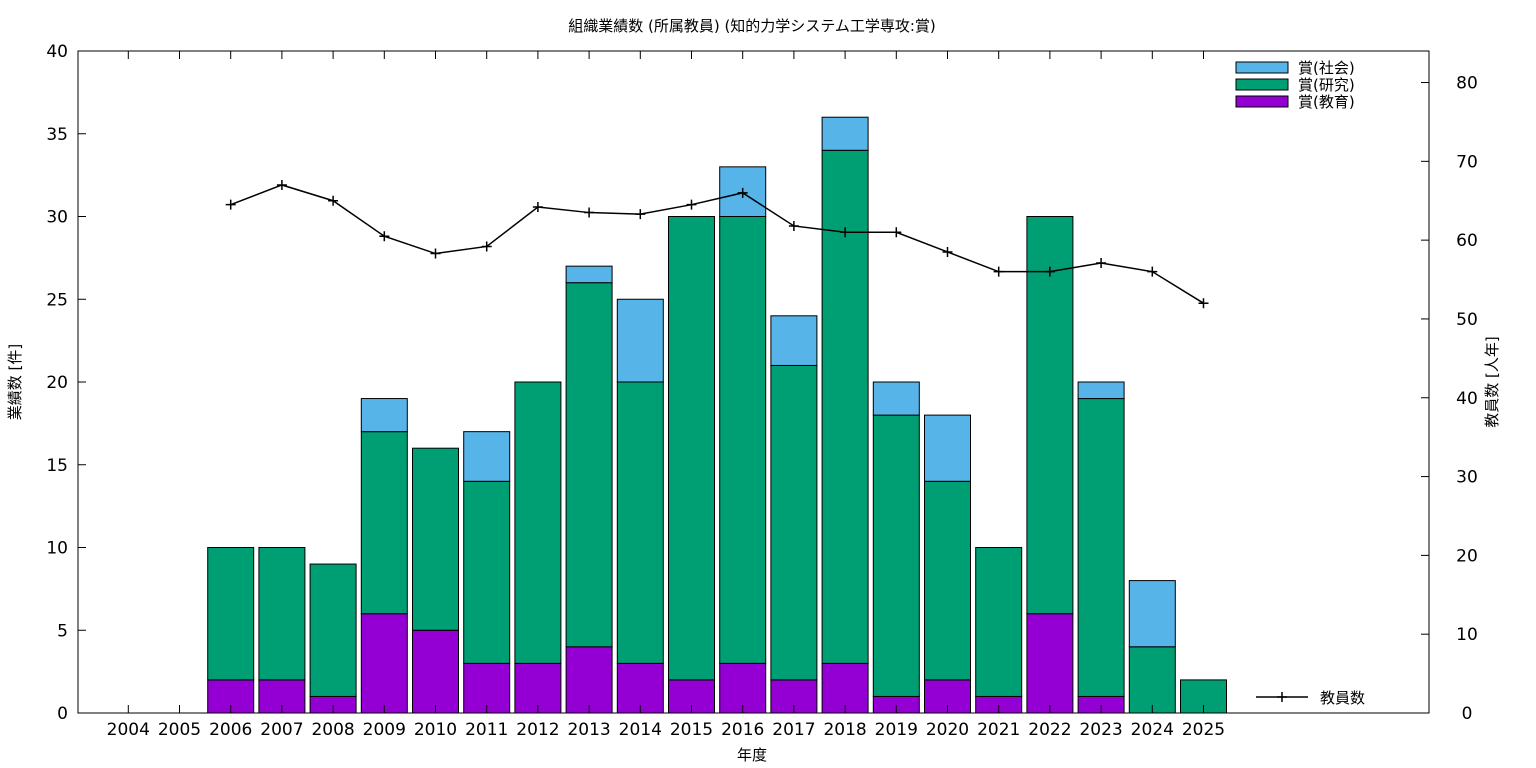 The image size is (1536, 768). Describe the element at coordinates (537, 730) in the screenshot. I see `x-tick-label-2012: 2012` at that location.